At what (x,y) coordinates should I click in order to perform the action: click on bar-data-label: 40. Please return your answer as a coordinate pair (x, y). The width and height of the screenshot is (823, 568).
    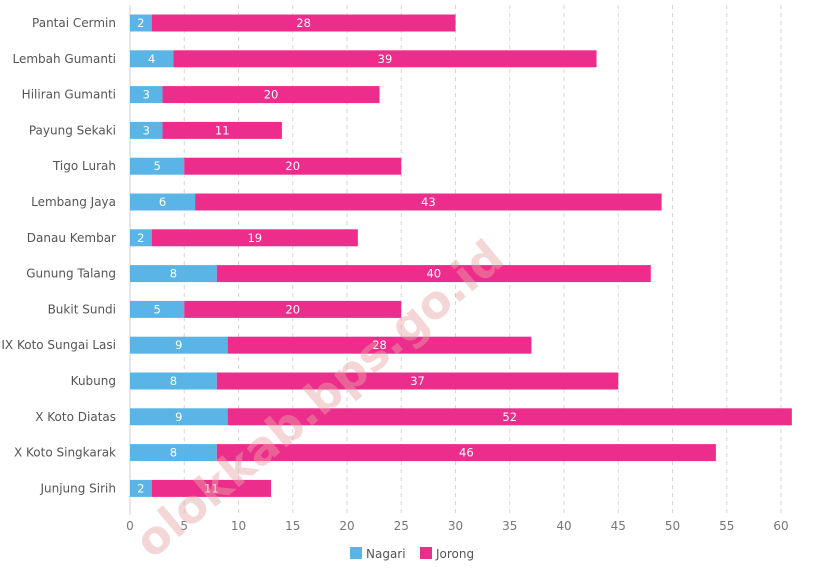
    Looking at the image, I should click on (433, 274).